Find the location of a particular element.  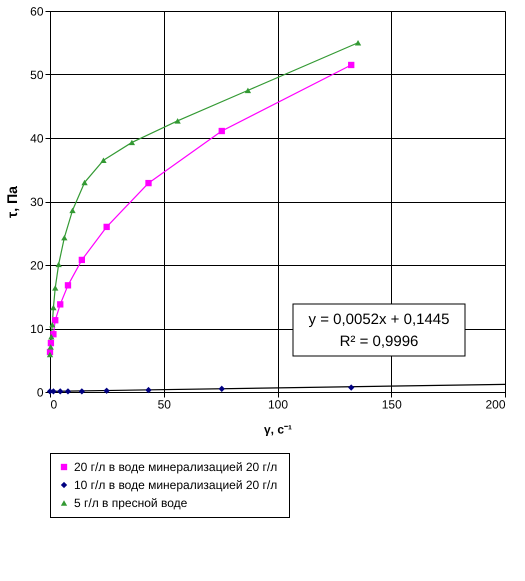

legend-label: 20 г/л в воде минерализацией 20 г/л is located at coordinates (176, 467).